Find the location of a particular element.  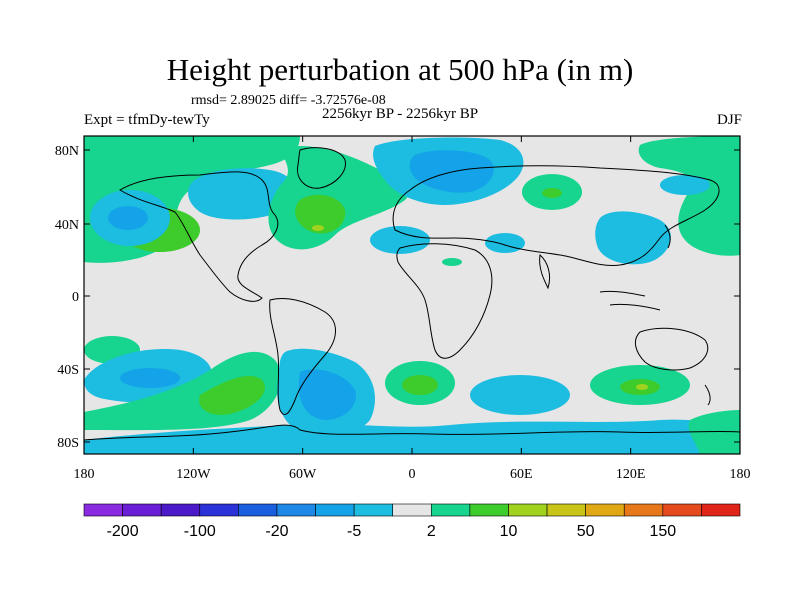

coastline-greenland is located at coordinates (321, 168).